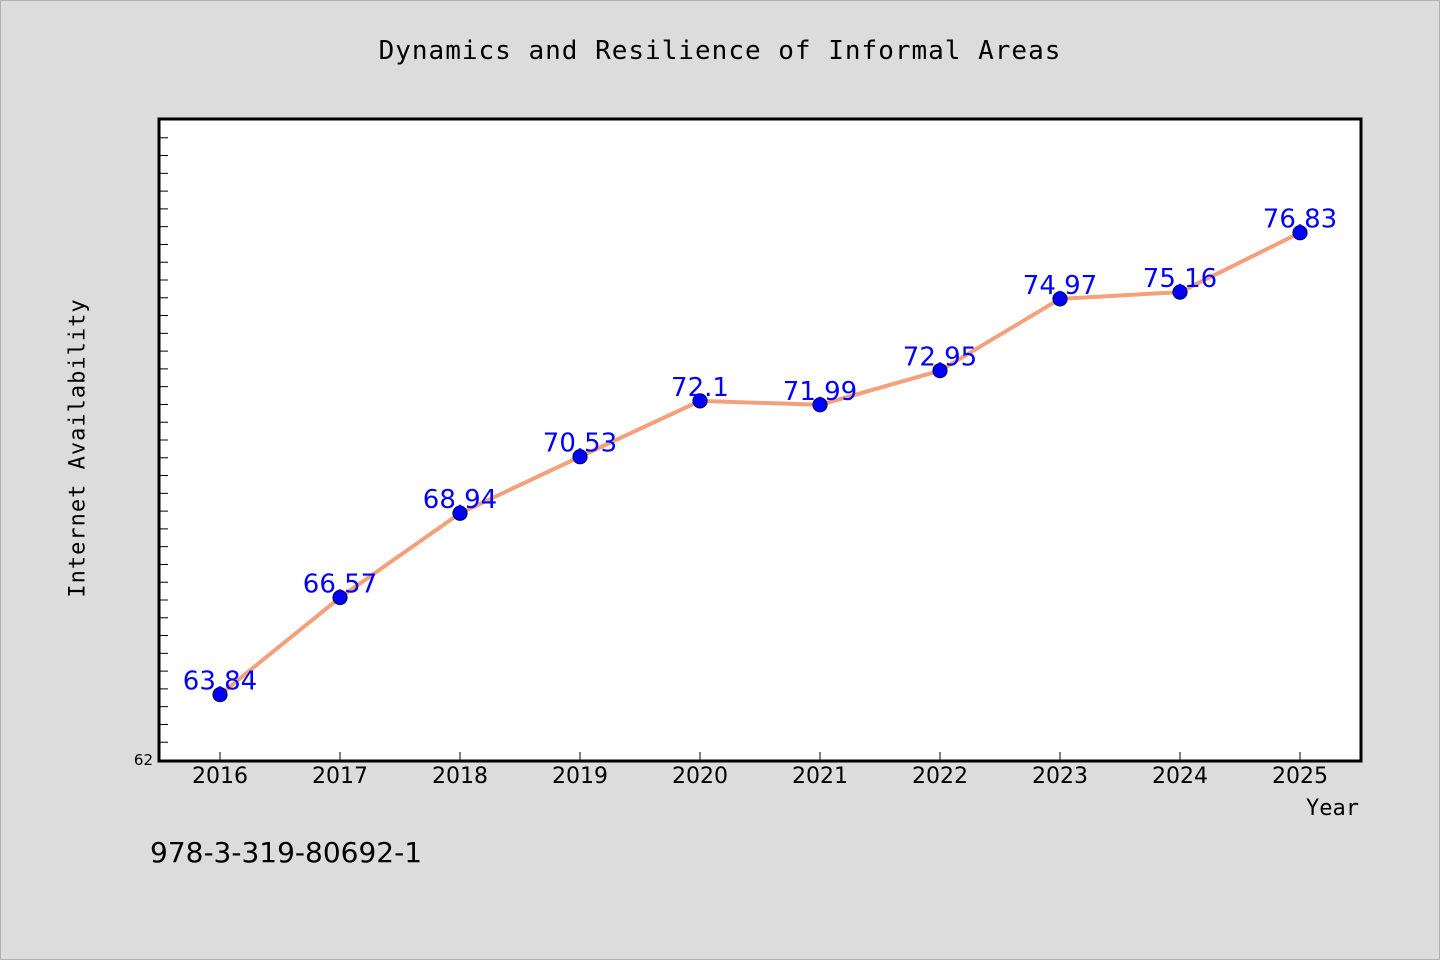 The image size is (1440, 960). I want to click on x-axis-label: Year, so click(1332, 808).